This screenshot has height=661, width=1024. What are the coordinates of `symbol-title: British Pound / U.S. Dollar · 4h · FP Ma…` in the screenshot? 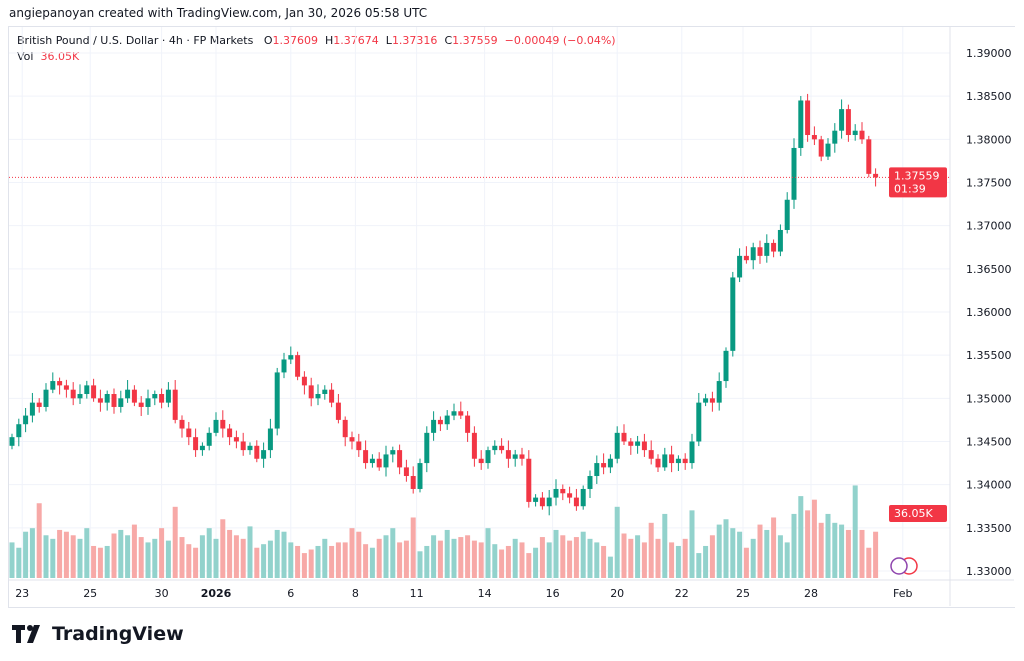 It's located at (135, 40).